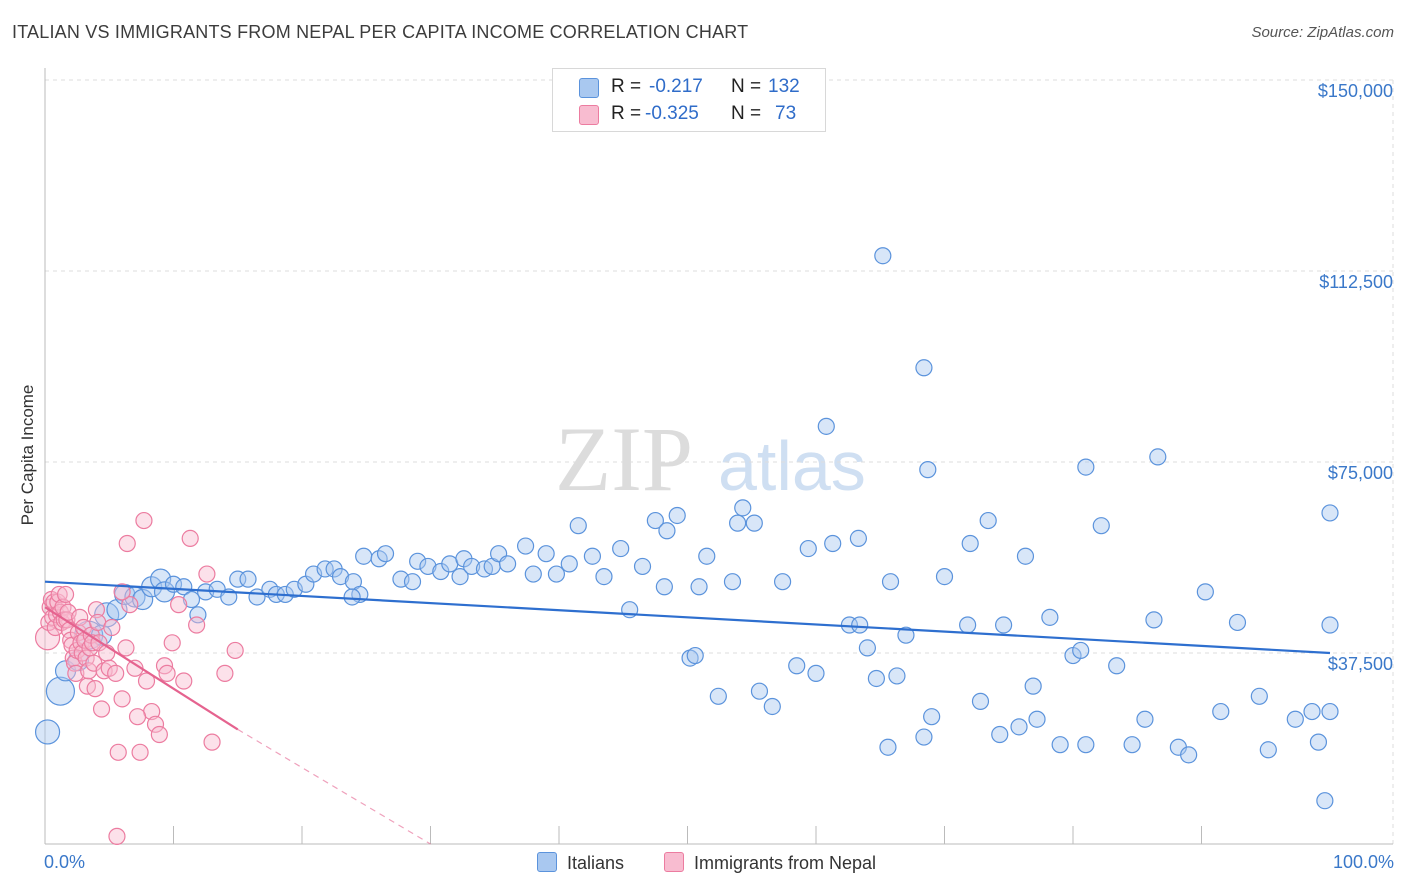 This screenshot has width=1406, height=892. Describe the element at coordinates (689, 87) in the screenshot. I see `legend-row-italians: R = -0.217 N = 132` at that location.